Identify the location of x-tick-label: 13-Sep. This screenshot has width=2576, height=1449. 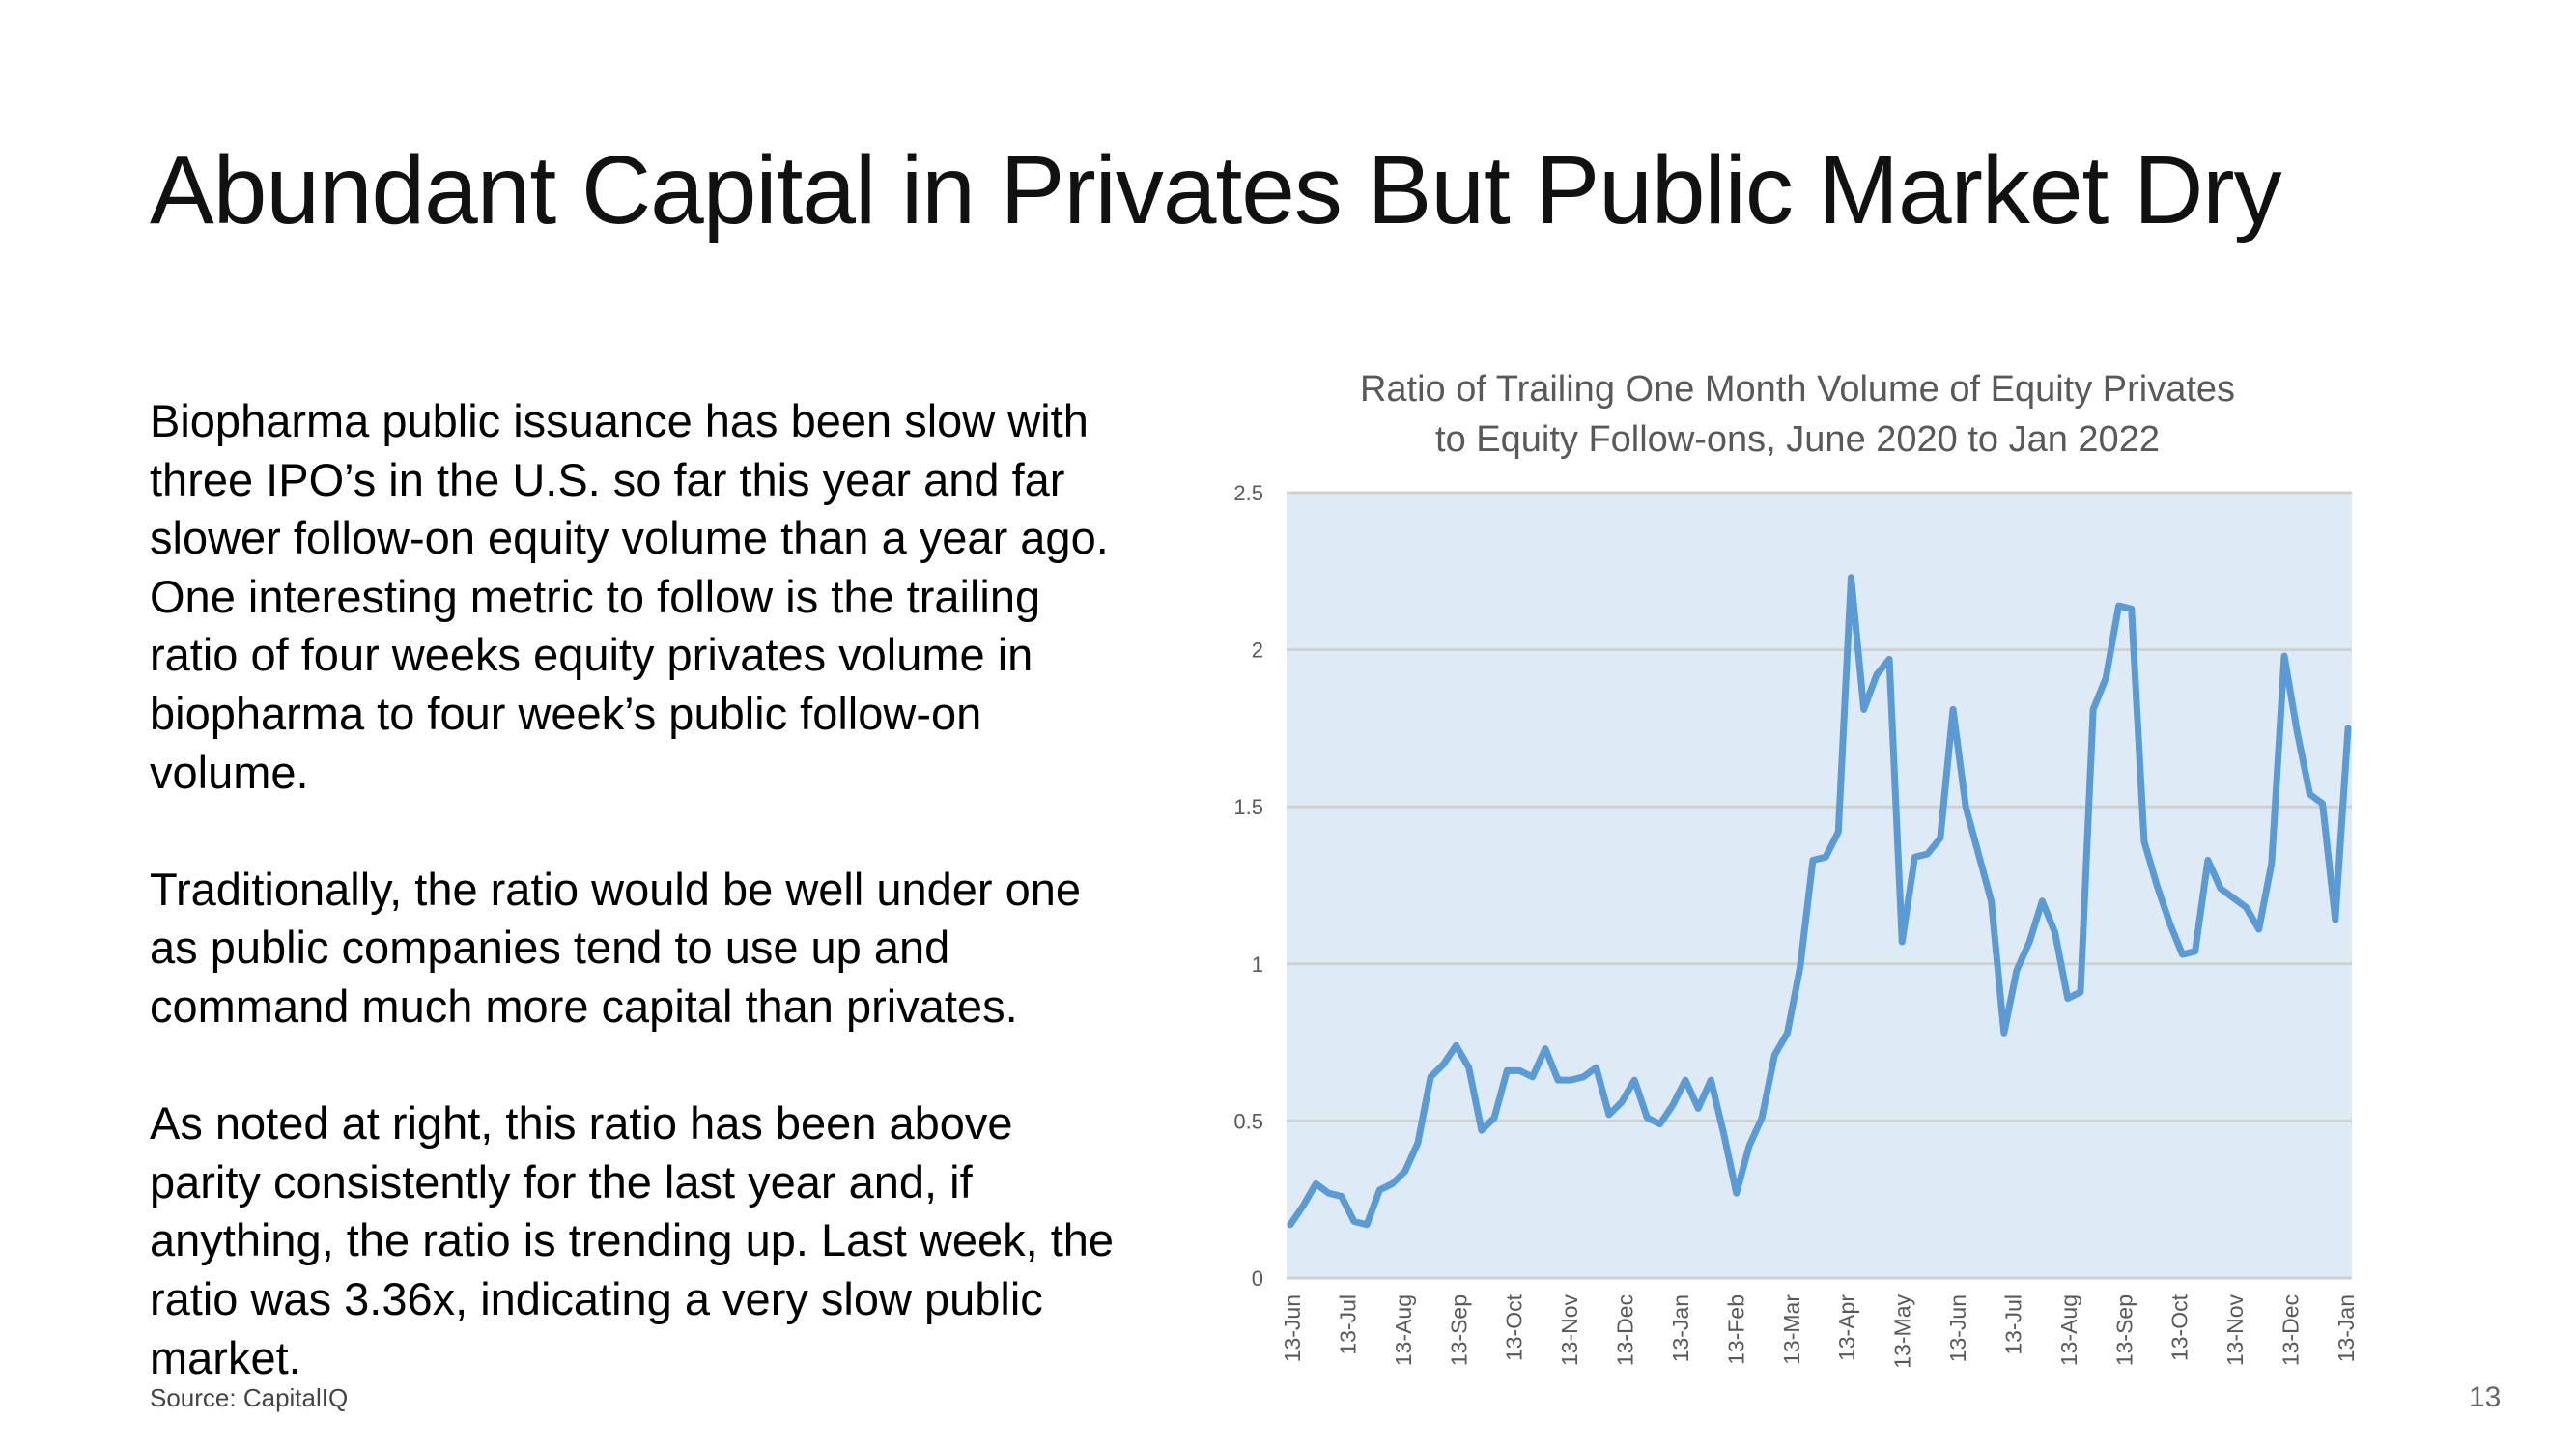
(2124, 1330).